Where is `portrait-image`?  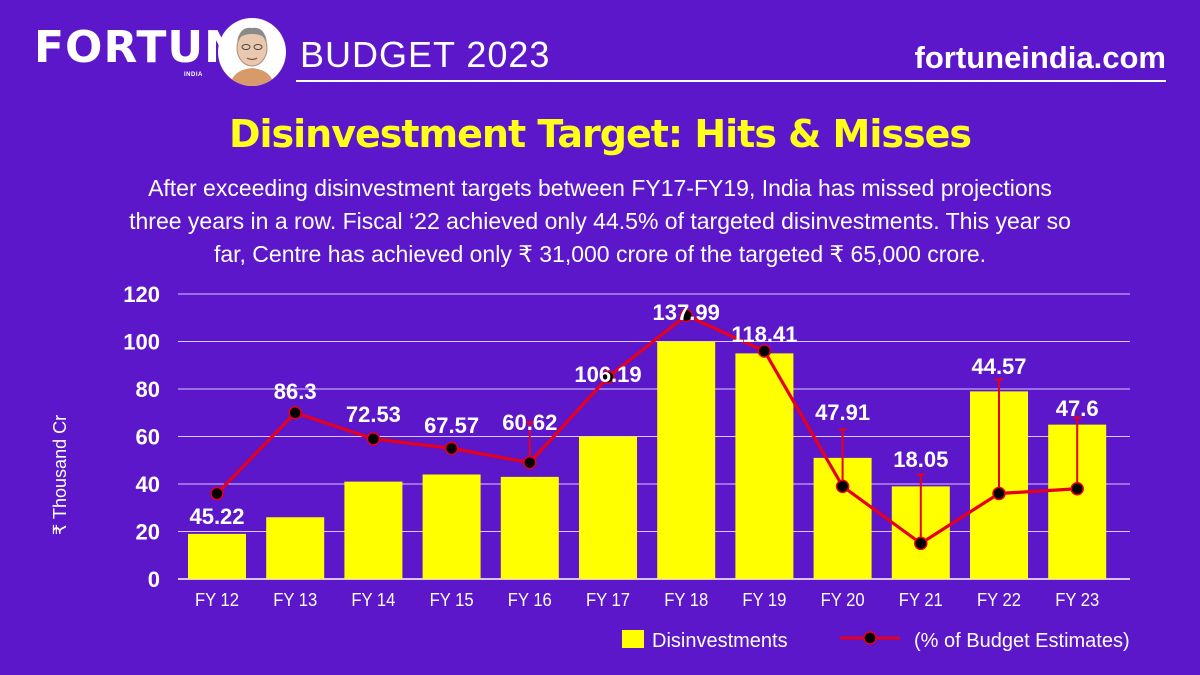
portrait-image is located at coordinates (252, 52).